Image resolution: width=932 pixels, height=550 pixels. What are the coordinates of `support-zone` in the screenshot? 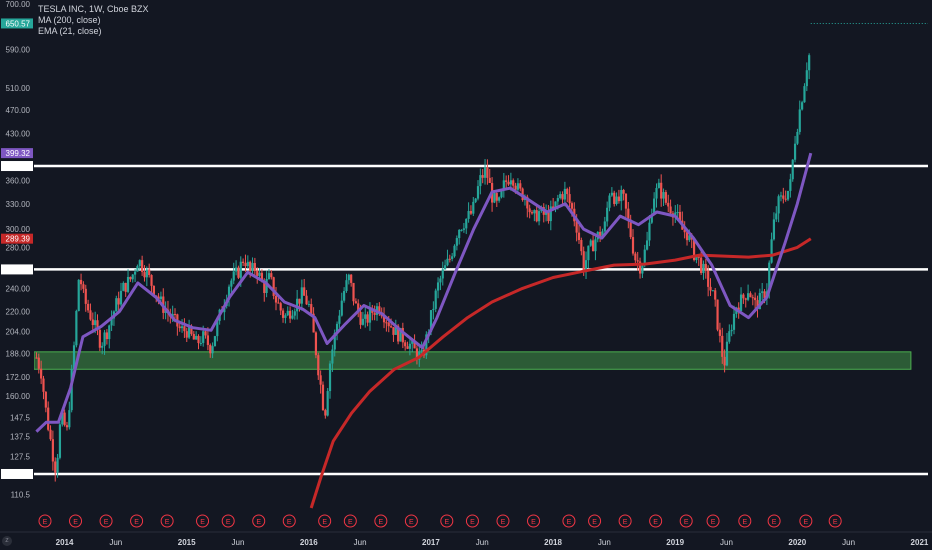 It's located at (472, 360).